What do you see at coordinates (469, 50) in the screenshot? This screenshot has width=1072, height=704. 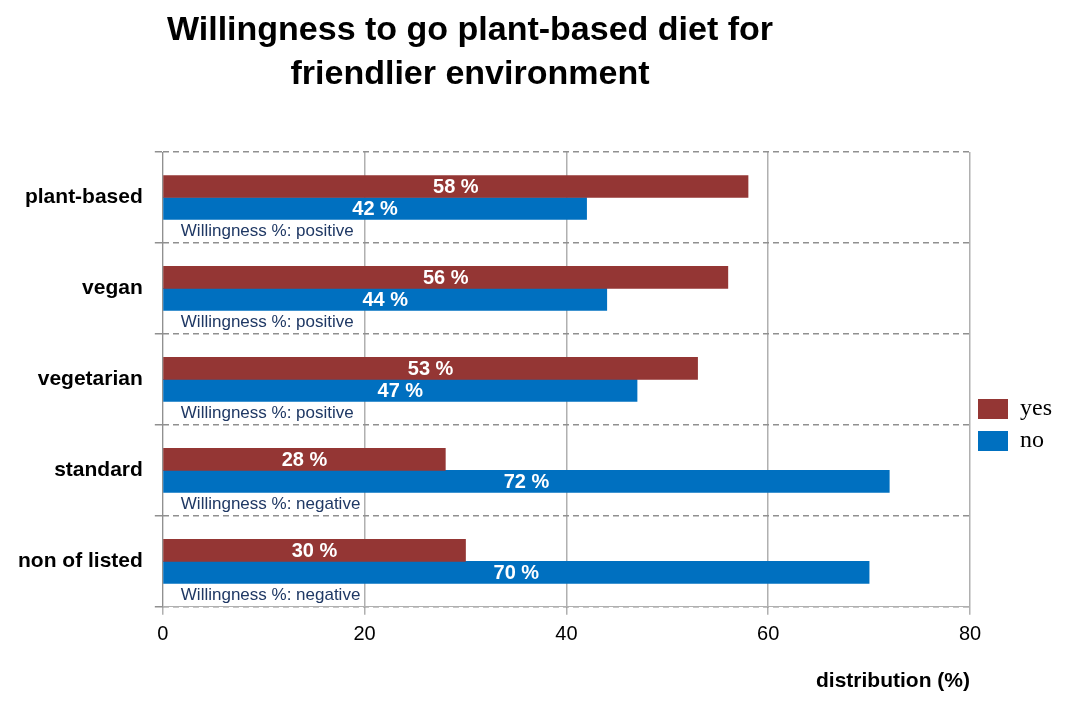 I see `chart-title: Willingness to go plant-based diet for friendlier environment` at bounding box center [469, 50].